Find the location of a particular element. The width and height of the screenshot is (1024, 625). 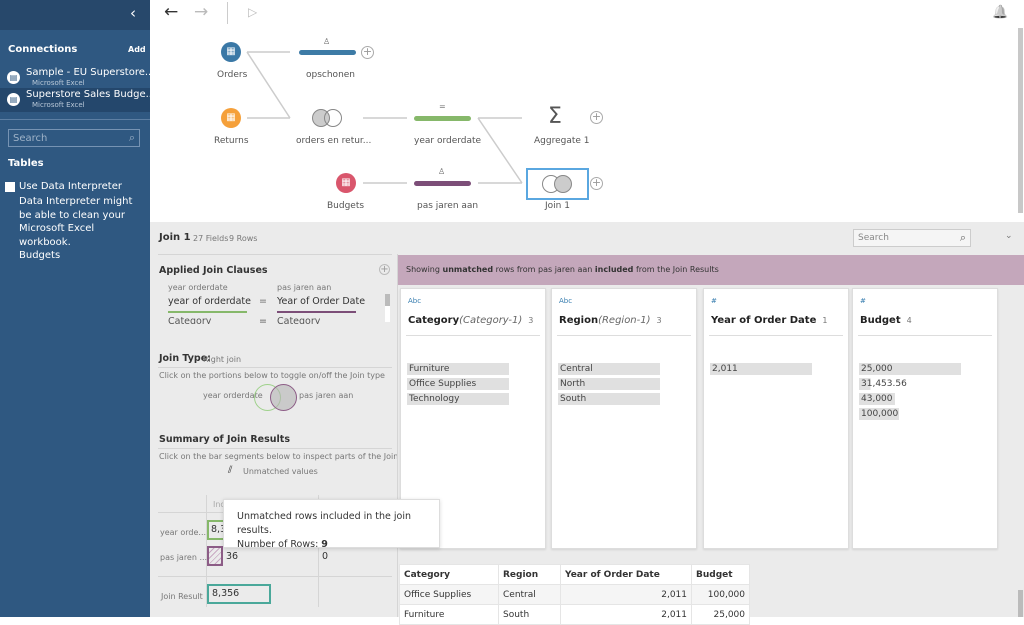

column-header: Category is located at coordinates (449, 574).